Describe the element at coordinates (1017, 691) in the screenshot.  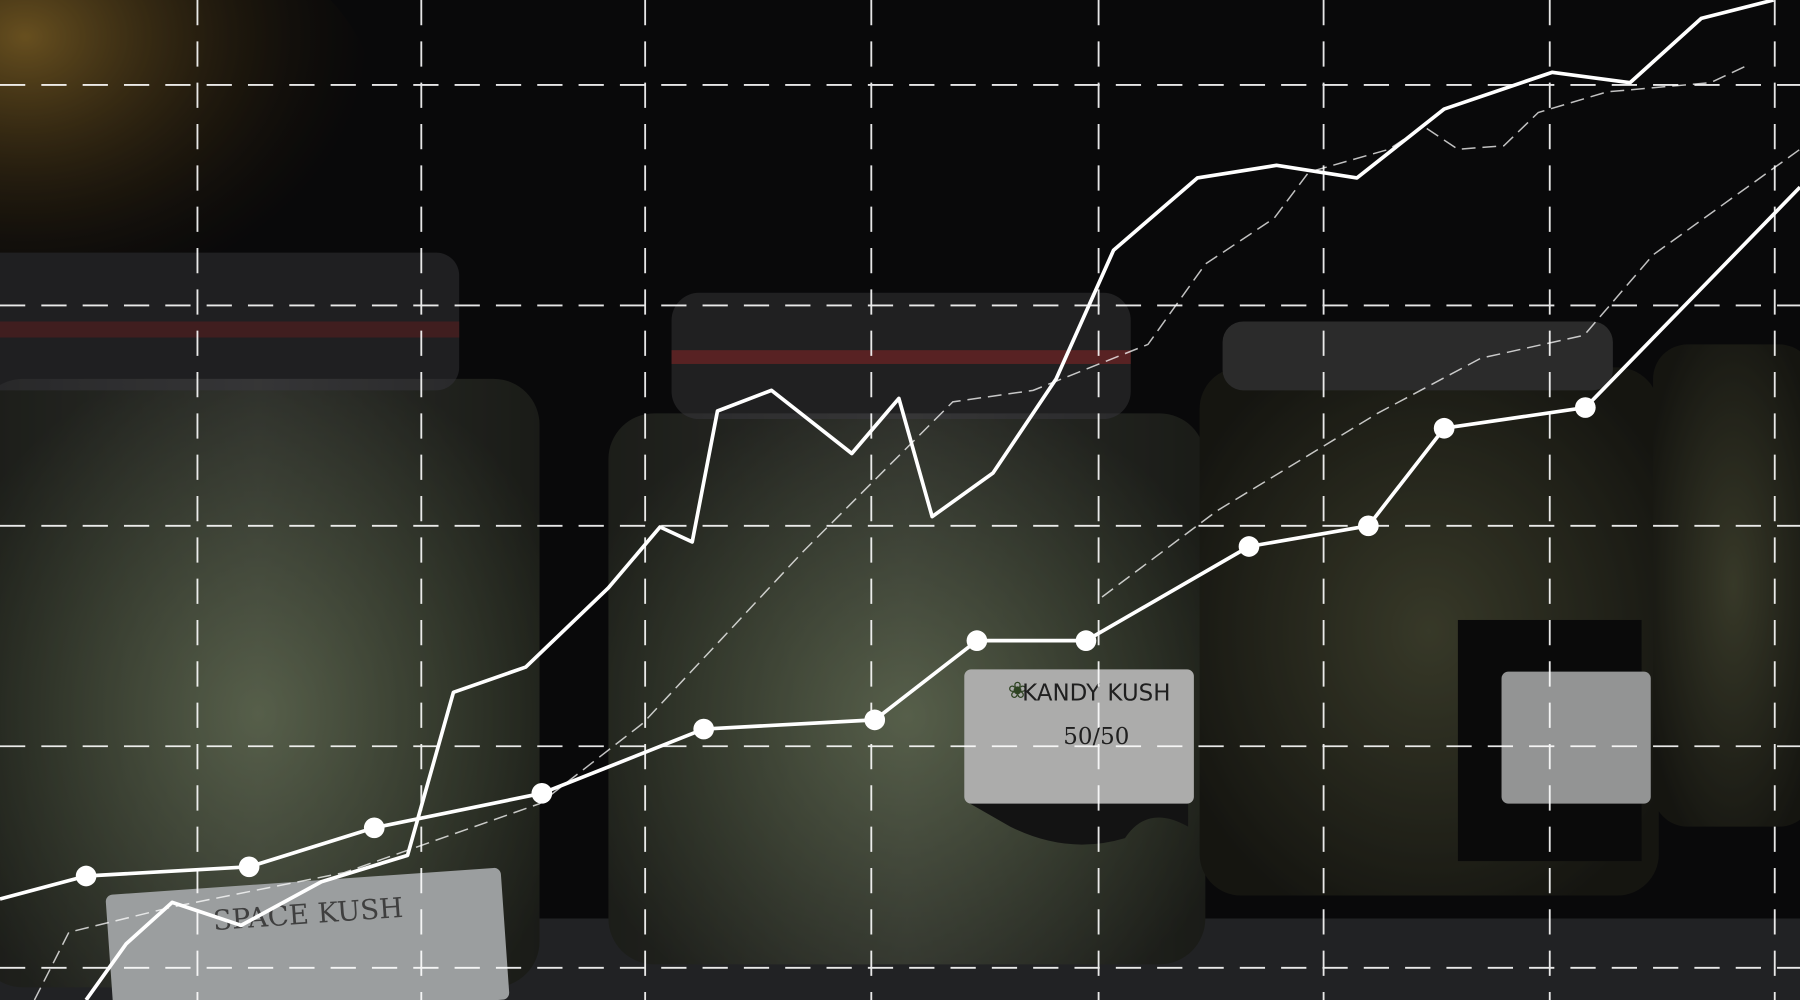
I see `leaf-icon: ❀` at that location.